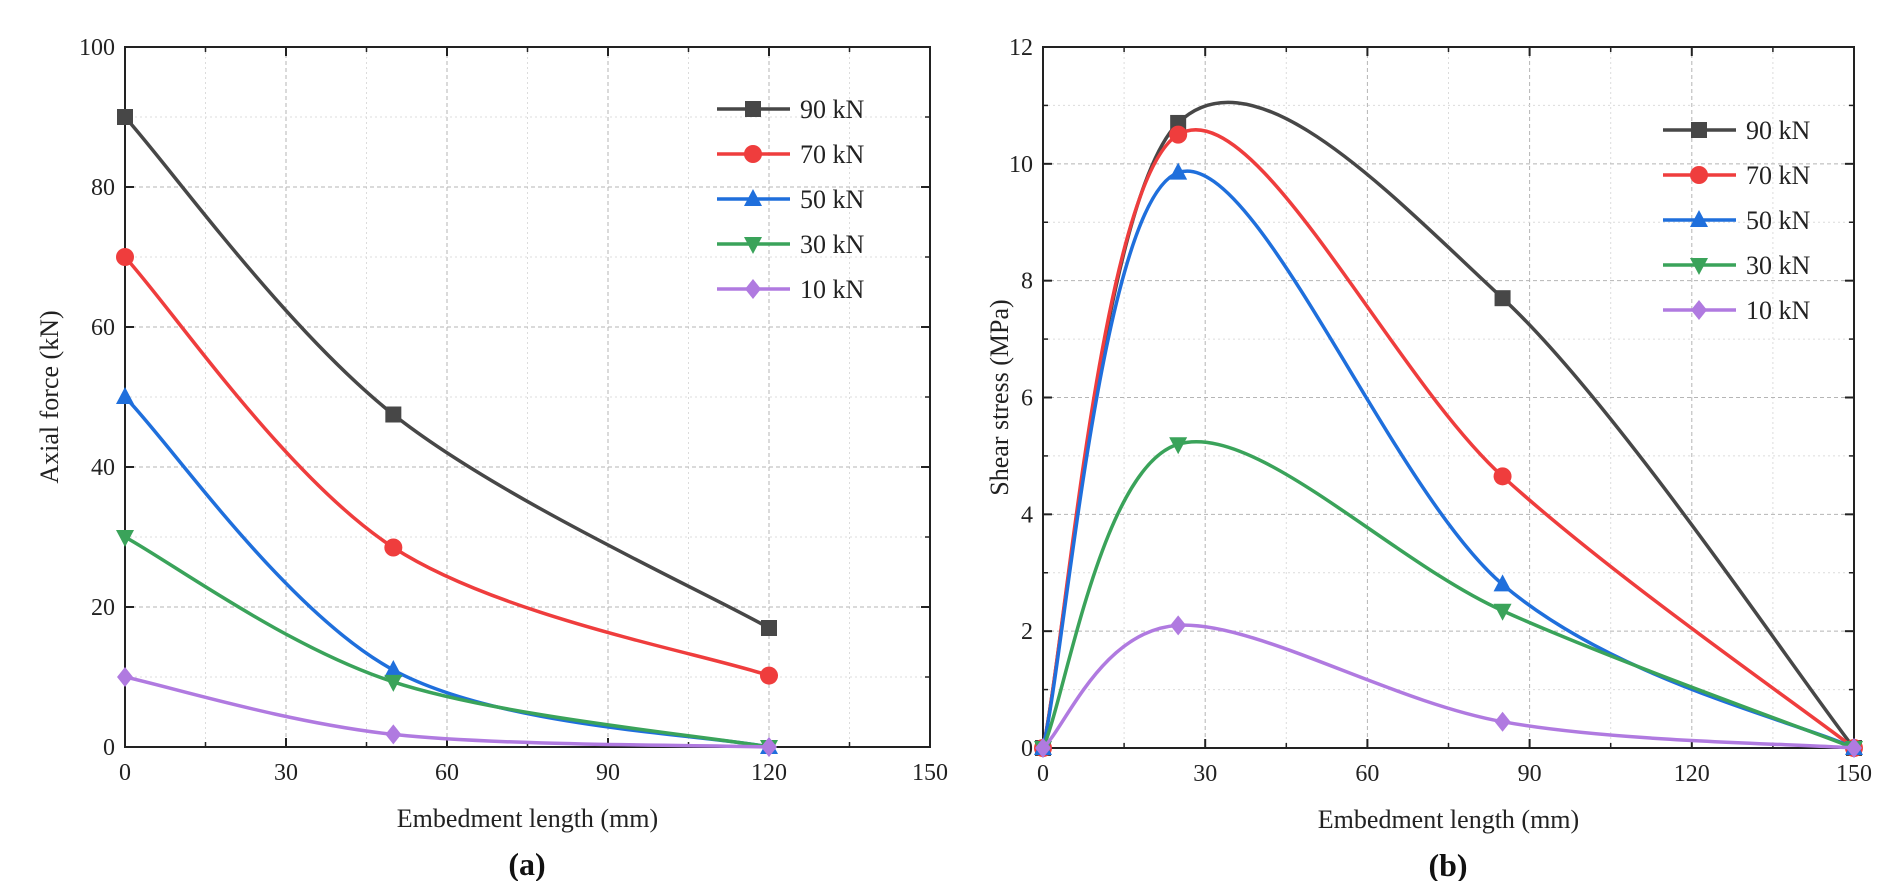 Image resolution: width=1896 pixels, height=881 pixels. Describe the element at coordinates (999, 397) in the screenshot. I see `y-axis-title: Shear stress (MPa)` at that location.